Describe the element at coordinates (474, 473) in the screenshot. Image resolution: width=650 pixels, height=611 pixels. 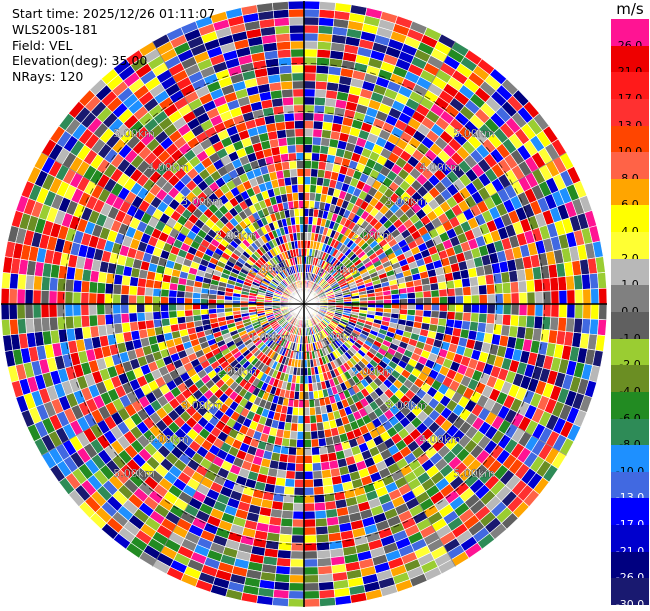
I see `range-ring-label: 5.00km` at that location.